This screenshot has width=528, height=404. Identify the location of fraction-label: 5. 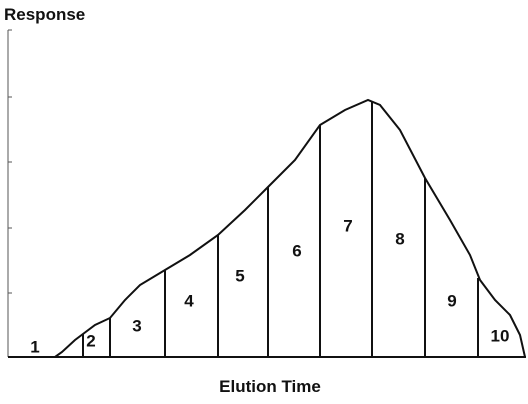
(239, 275).